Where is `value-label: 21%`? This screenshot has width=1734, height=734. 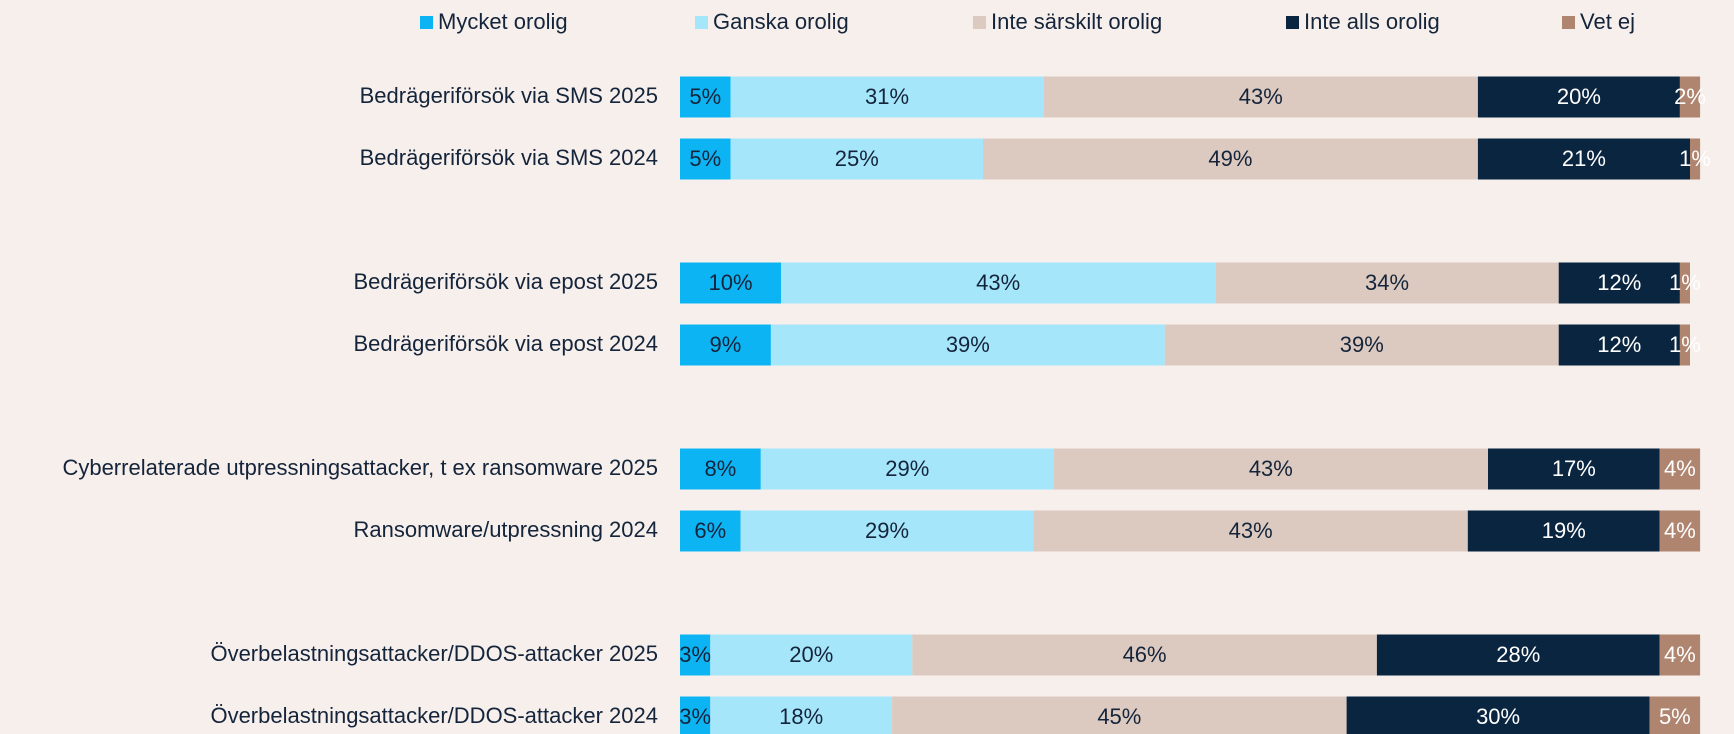
value-label: 21% is located at coordinates (1584, 158).